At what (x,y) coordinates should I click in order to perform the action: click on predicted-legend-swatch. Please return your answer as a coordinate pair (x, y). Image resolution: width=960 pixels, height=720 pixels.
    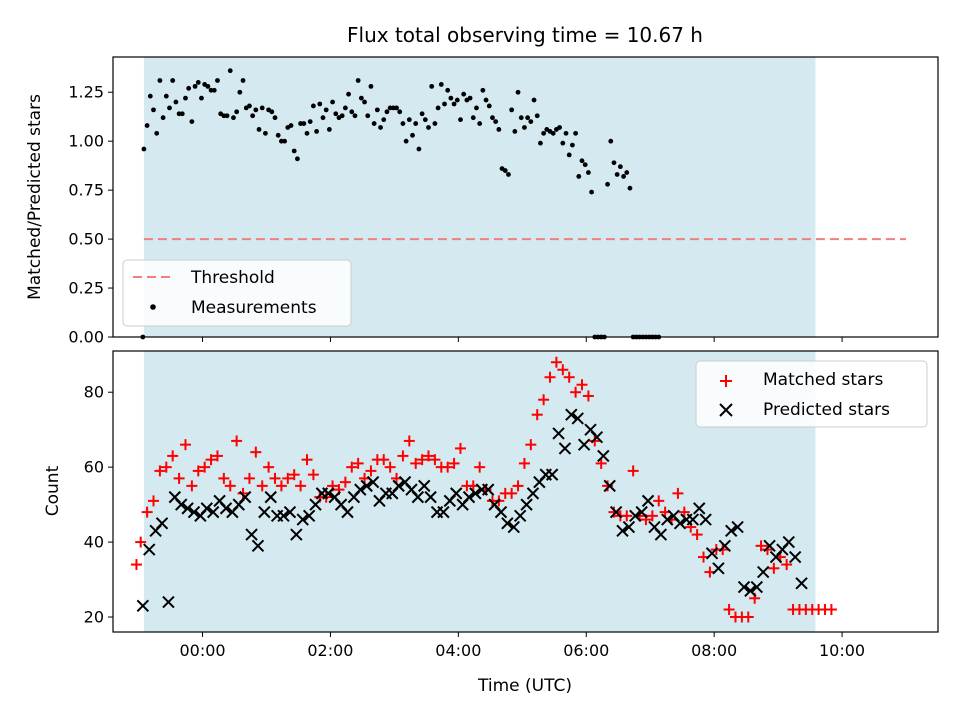
    Looking at the image, I should click on (726, 410).